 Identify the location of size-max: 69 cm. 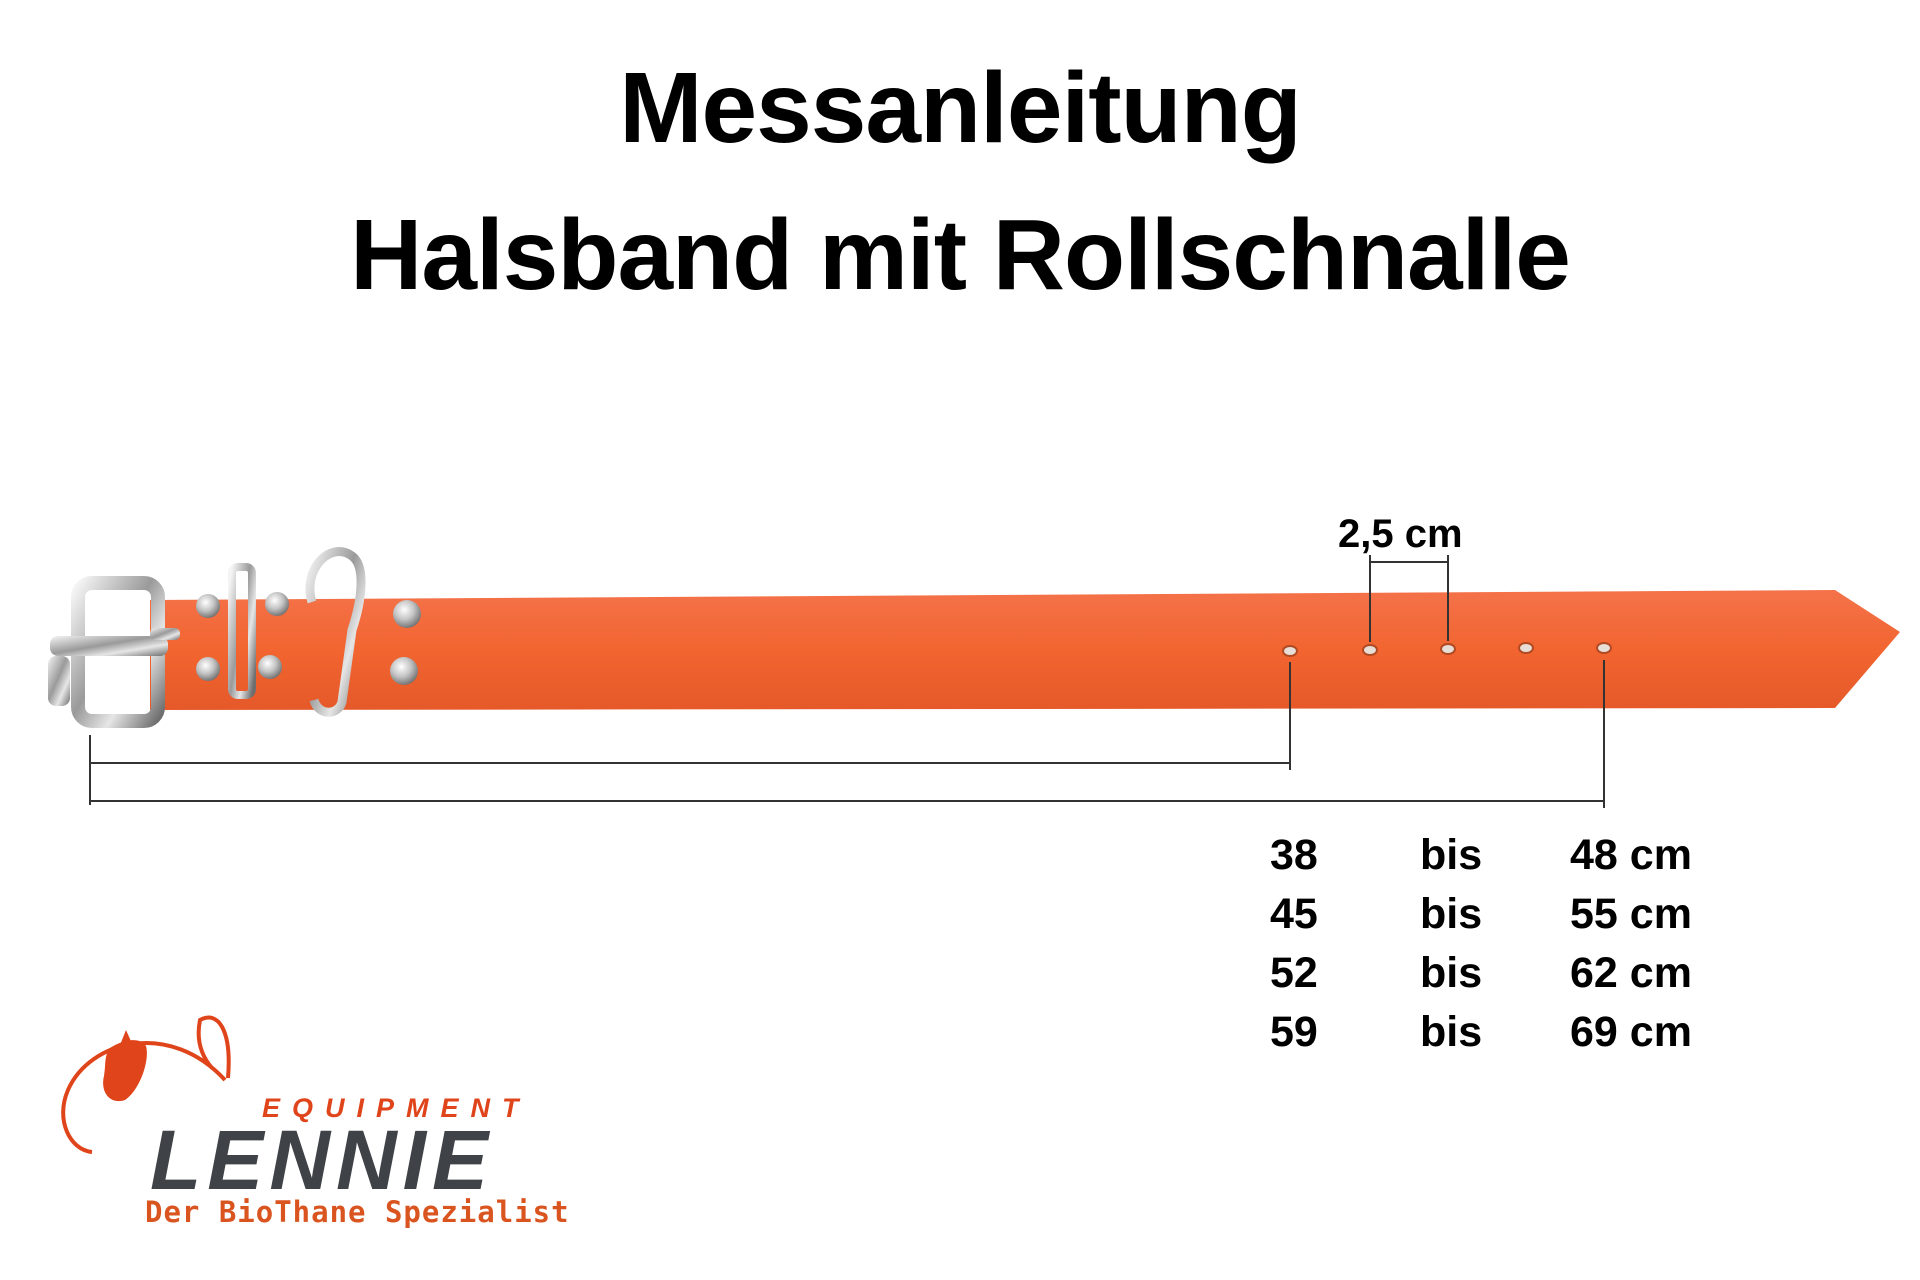
(1631, 1032).